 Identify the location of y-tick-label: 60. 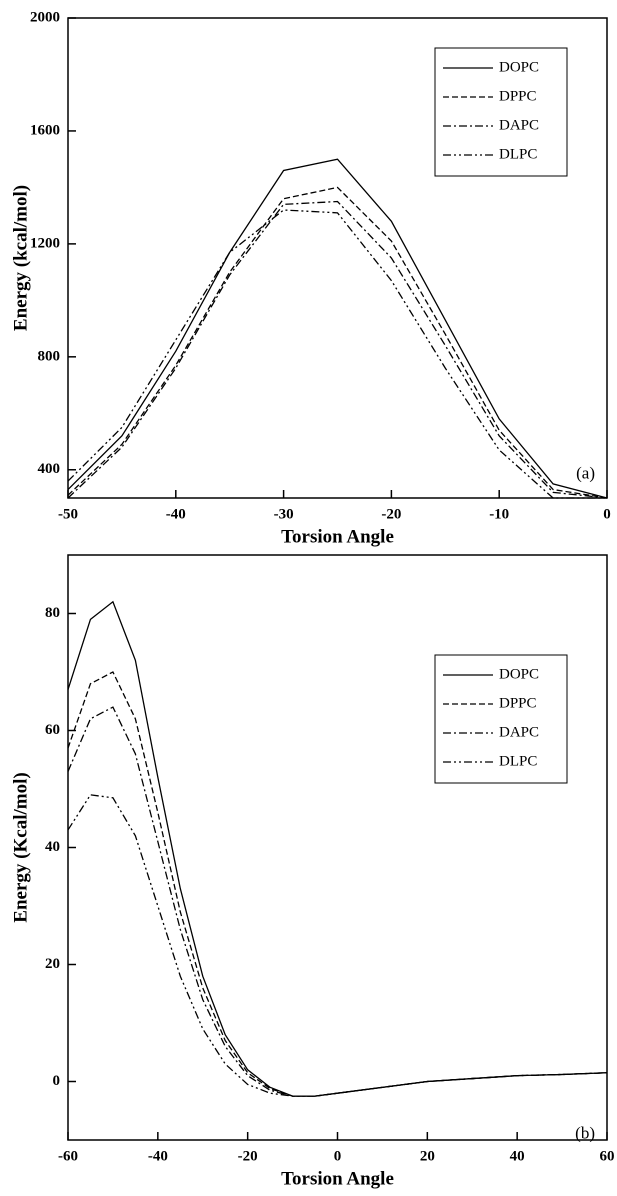
(52, 730).